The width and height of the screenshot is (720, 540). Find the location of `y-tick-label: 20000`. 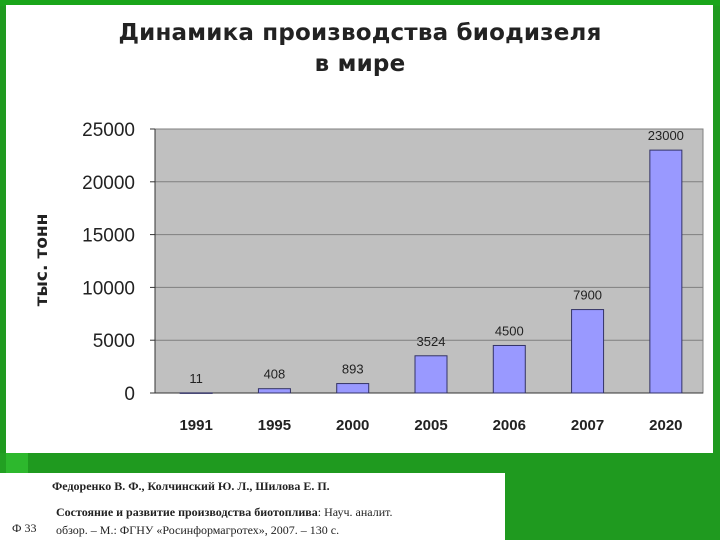

y-tick-label: 20000 is located at coordinates (108, 183).